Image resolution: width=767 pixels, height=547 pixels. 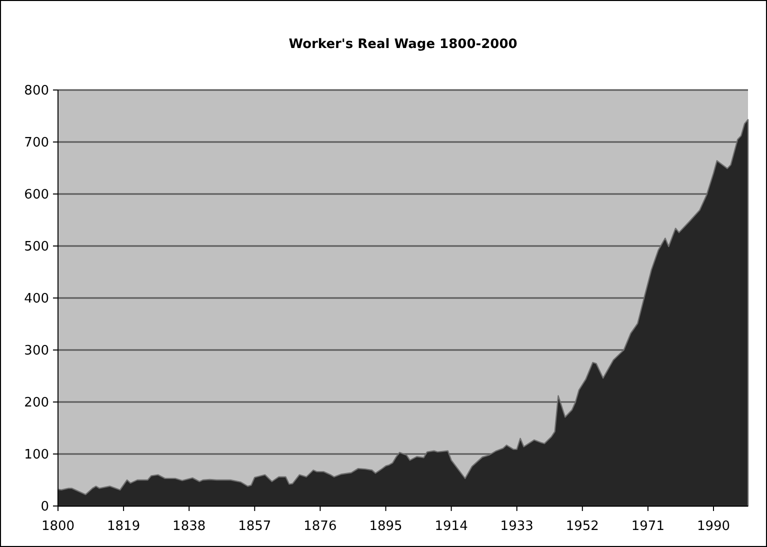 I want to click on x-tick-label: 1933, so click(x=517, y=526).